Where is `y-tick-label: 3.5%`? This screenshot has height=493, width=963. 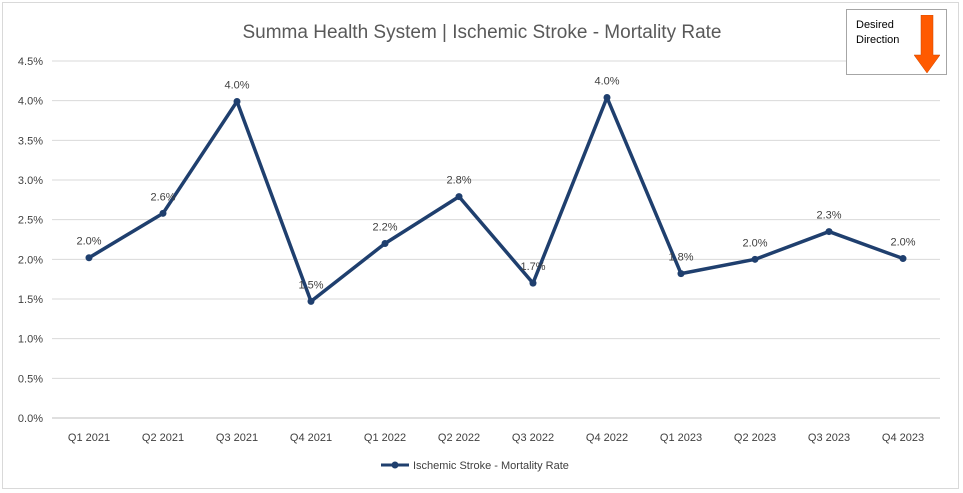 y-tick-label: 3.5% is located at coordinates (30, 141).